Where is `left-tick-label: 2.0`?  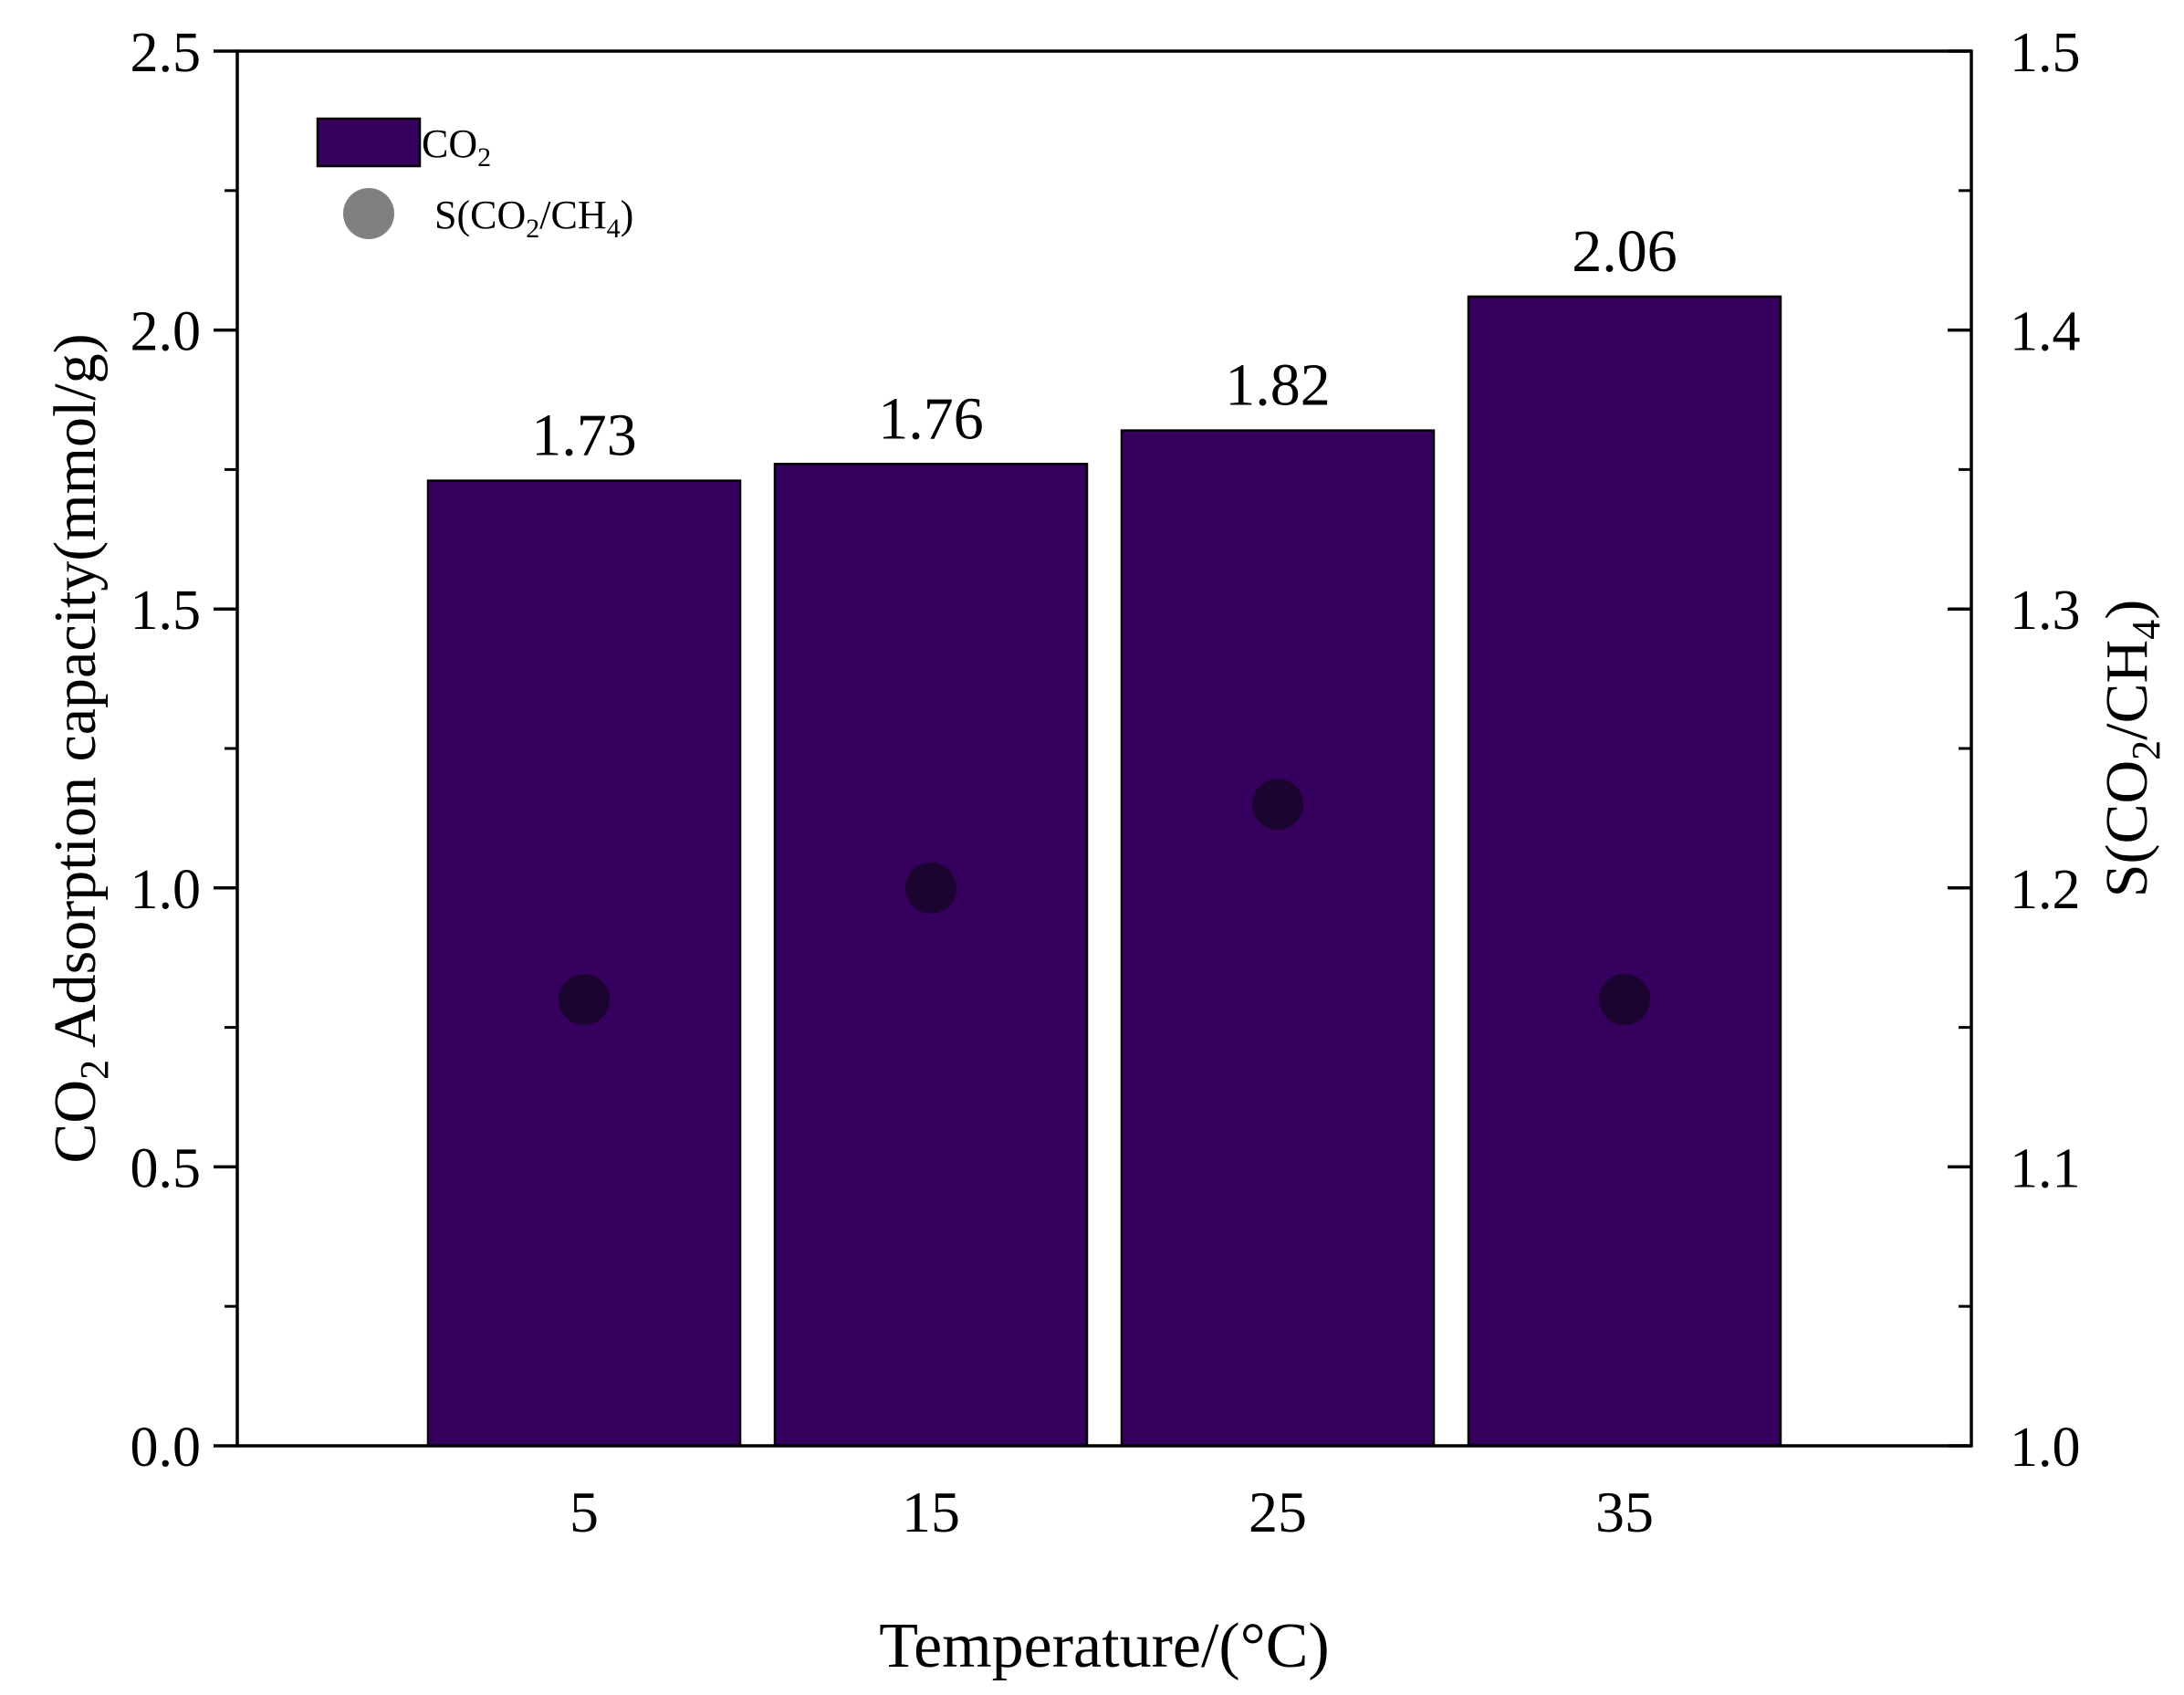
left-tick-label: 2.0 is located at coordinates (166, 332).